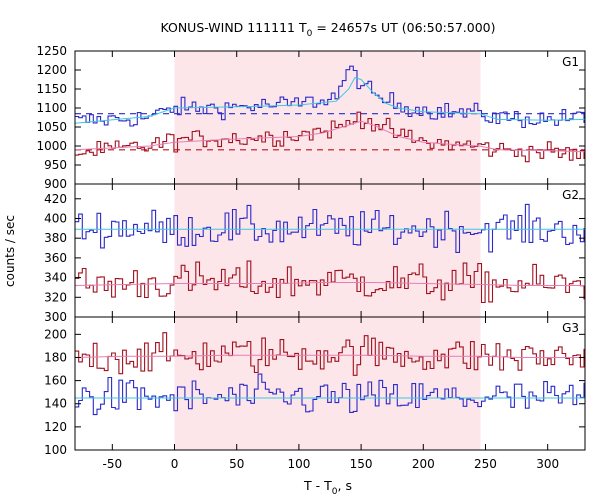 Image resolution: width=600 pixels, height=500 pixels. What do you see at coordinates (55, 297) in the screenshot?
I see `y-tick-label: 320` at bounding box center [55, 297].